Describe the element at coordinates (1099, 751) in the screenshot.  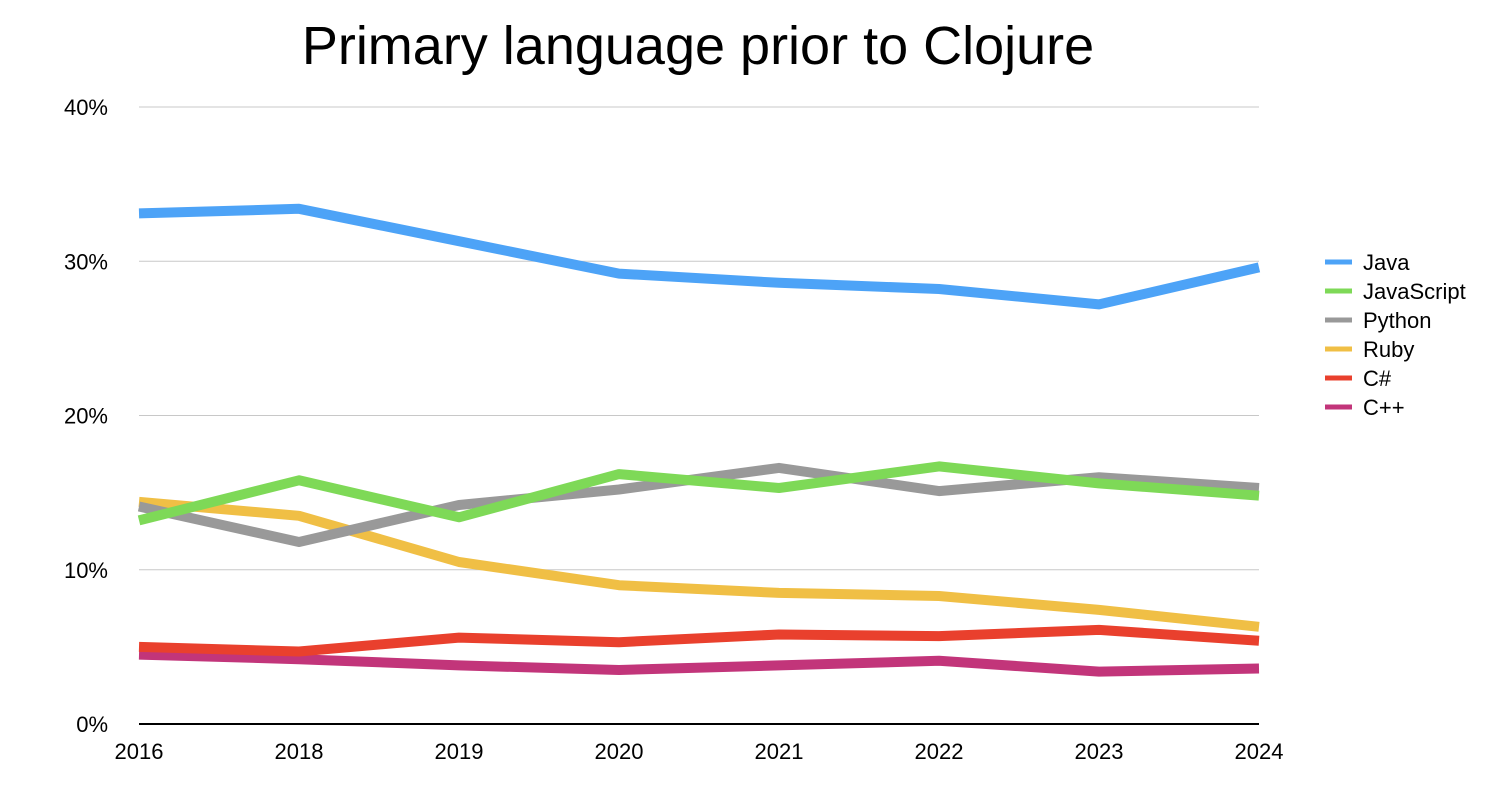
I see `x-tick-label: 2023` at that location.